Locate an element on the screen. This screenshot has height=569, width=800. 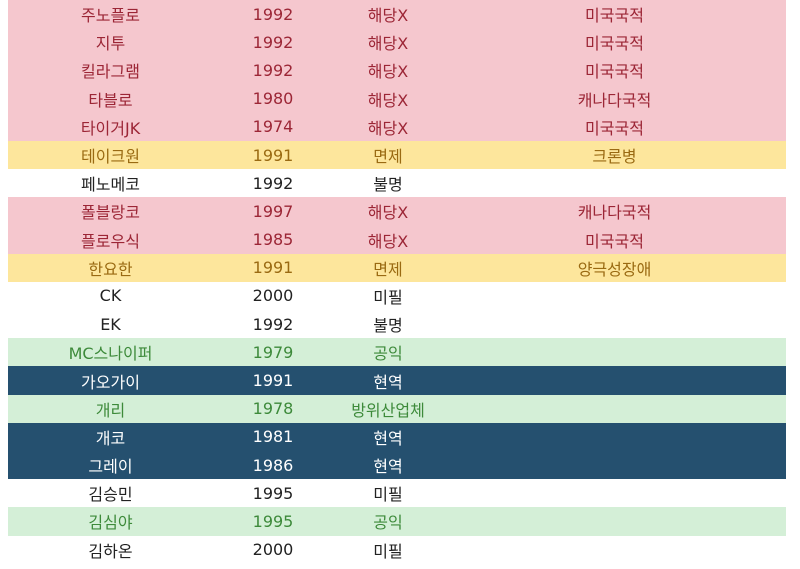
name-cell: 그레이 is located at coordinates (110, 467).